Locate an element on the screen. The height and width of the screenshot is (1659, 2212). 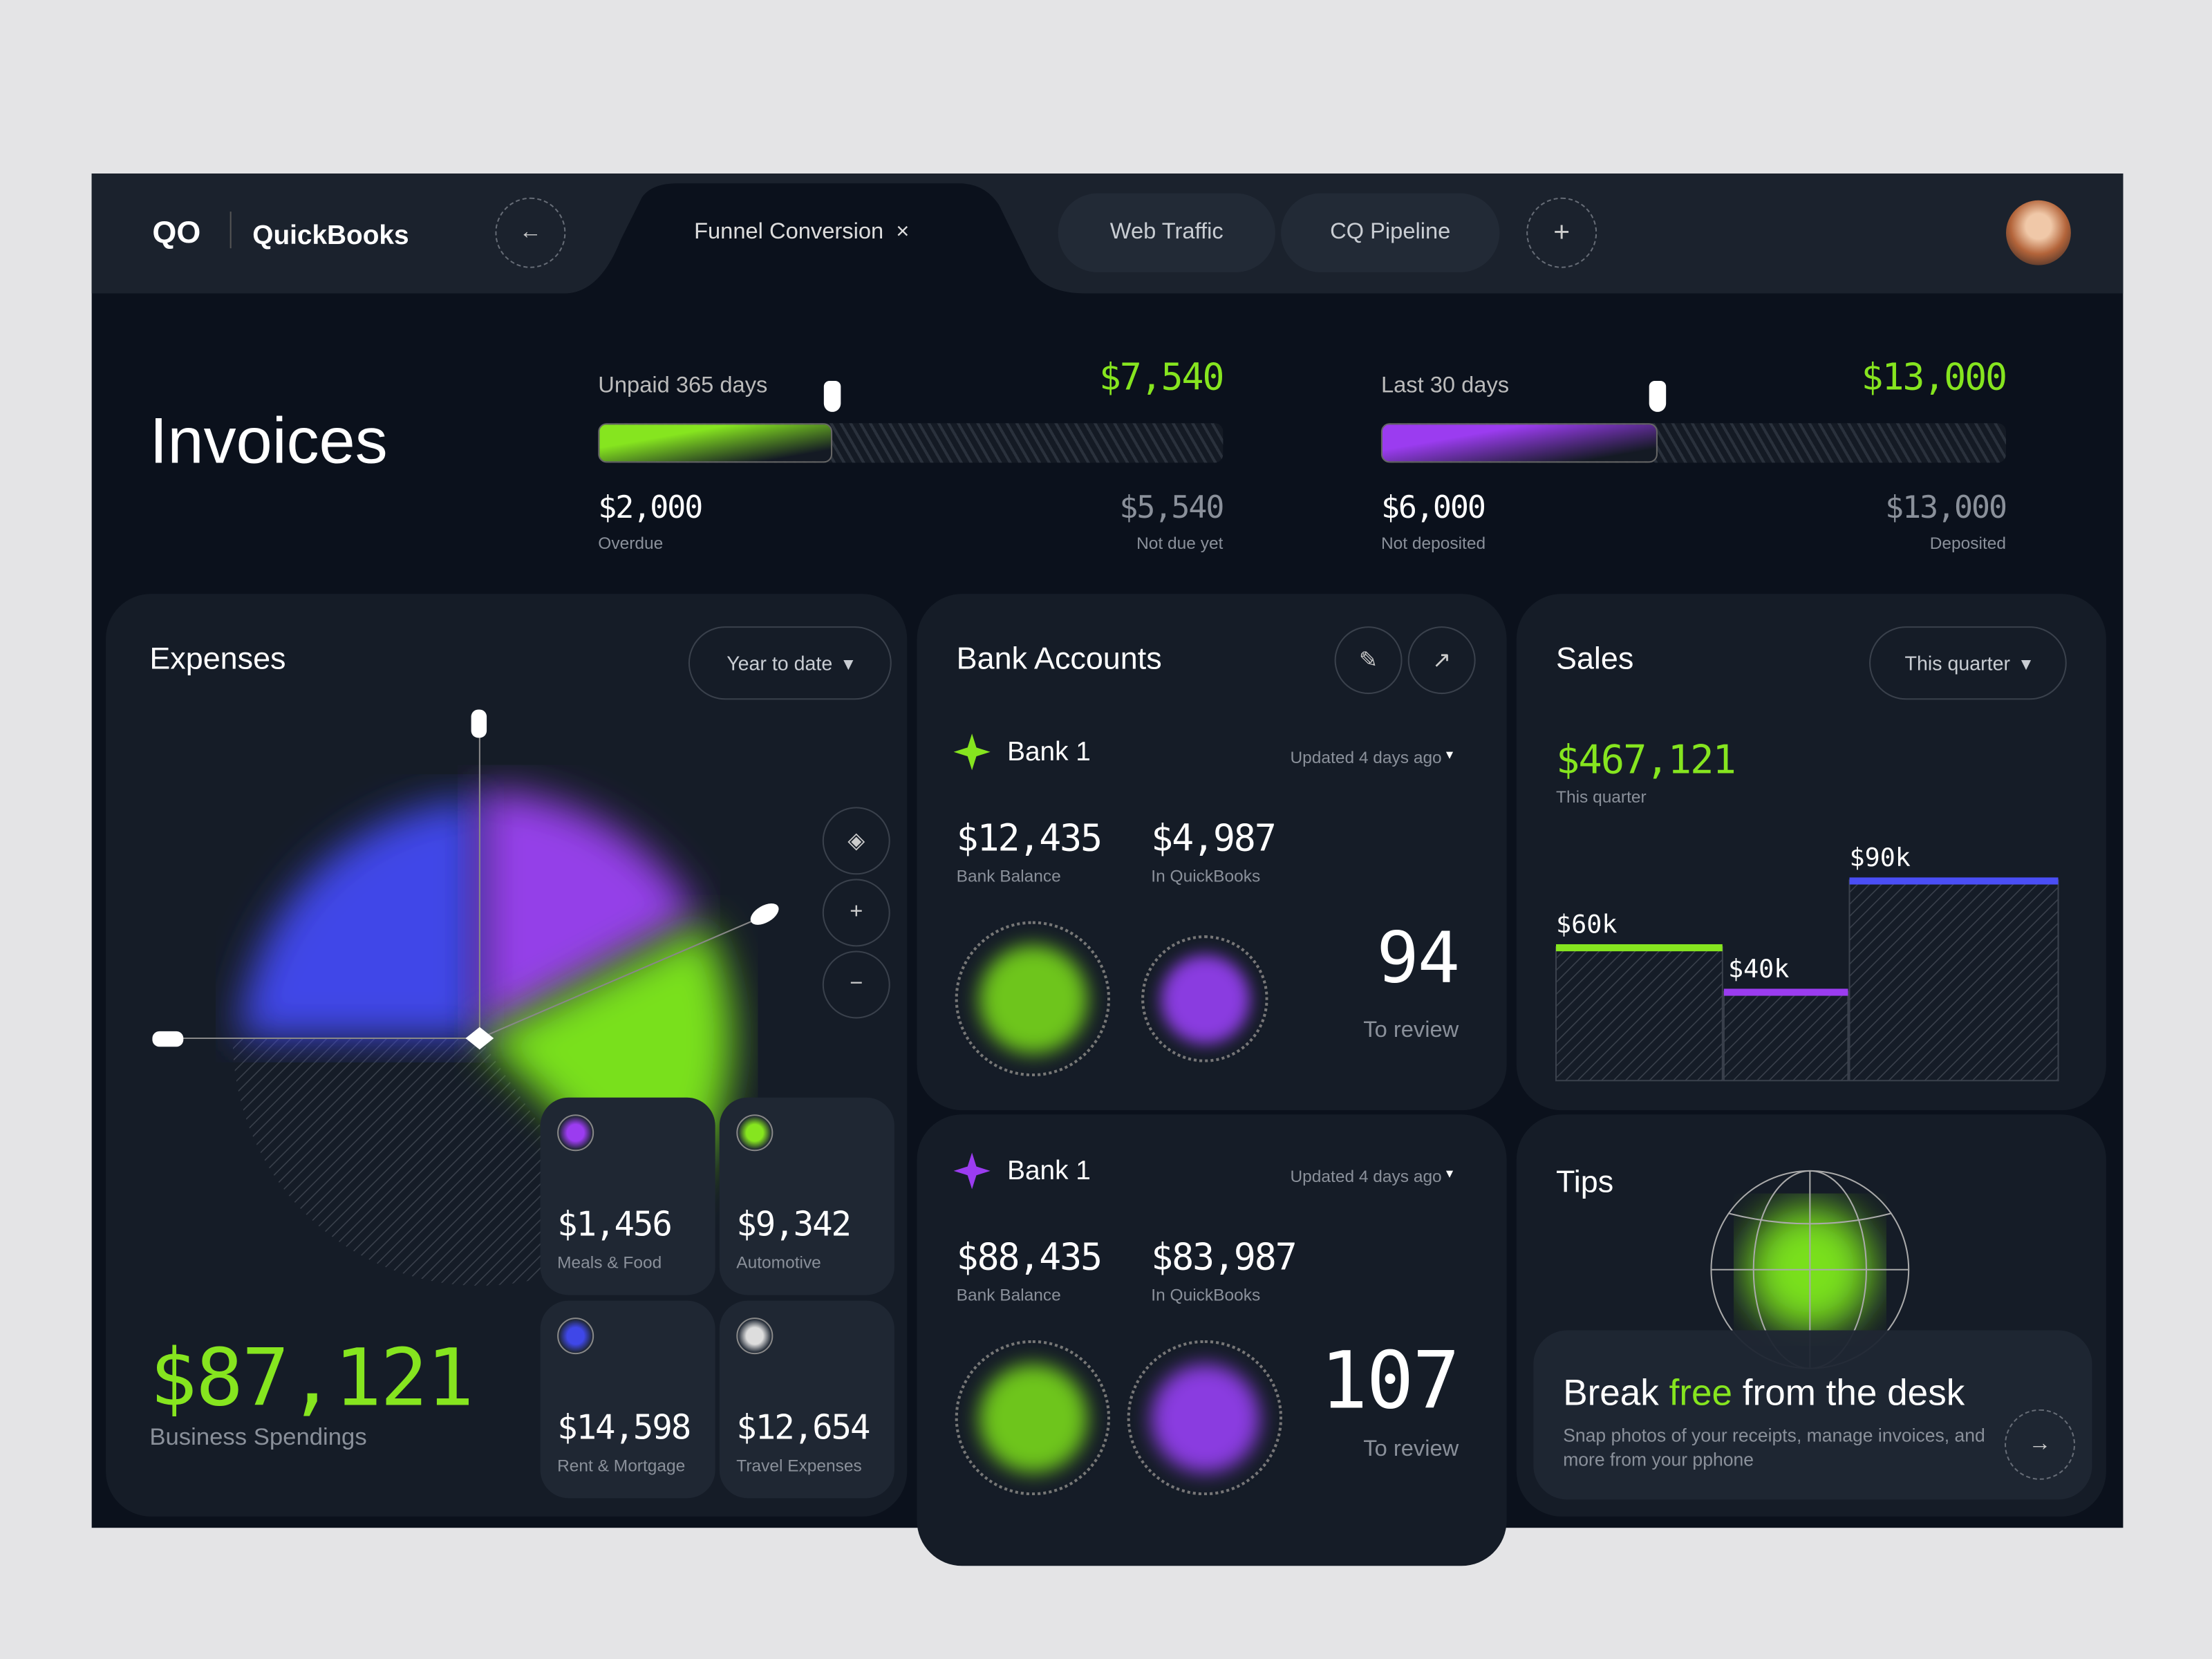
expenses-total-label: Business Spendings is located at coordinates (258, 1436).